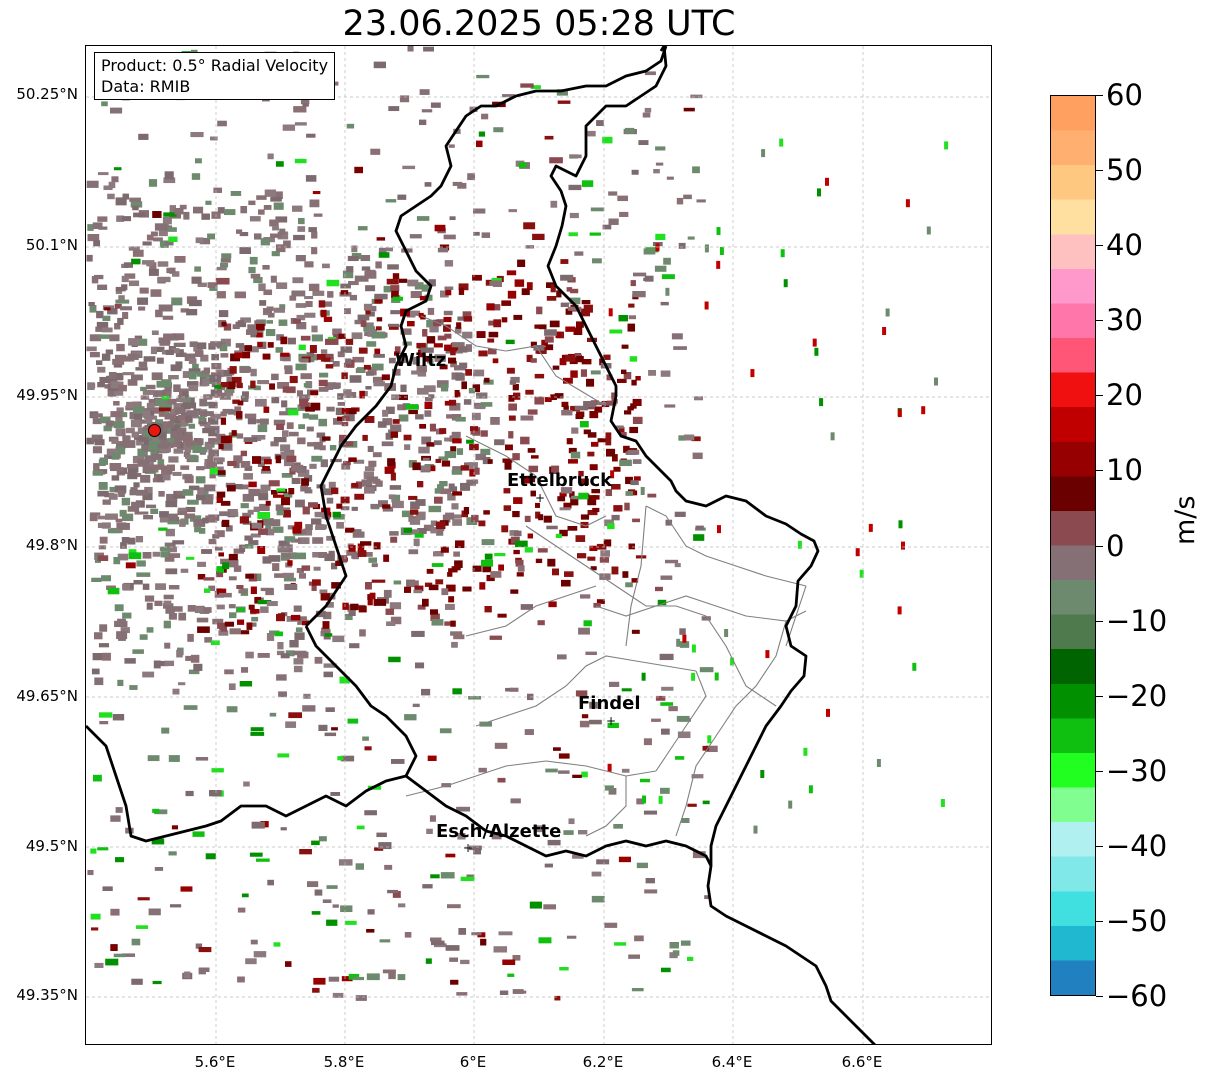  Describe the element at coordinates (1124, 170) in the screenshot. I see `colorbar-tick-label: 50` at that location.